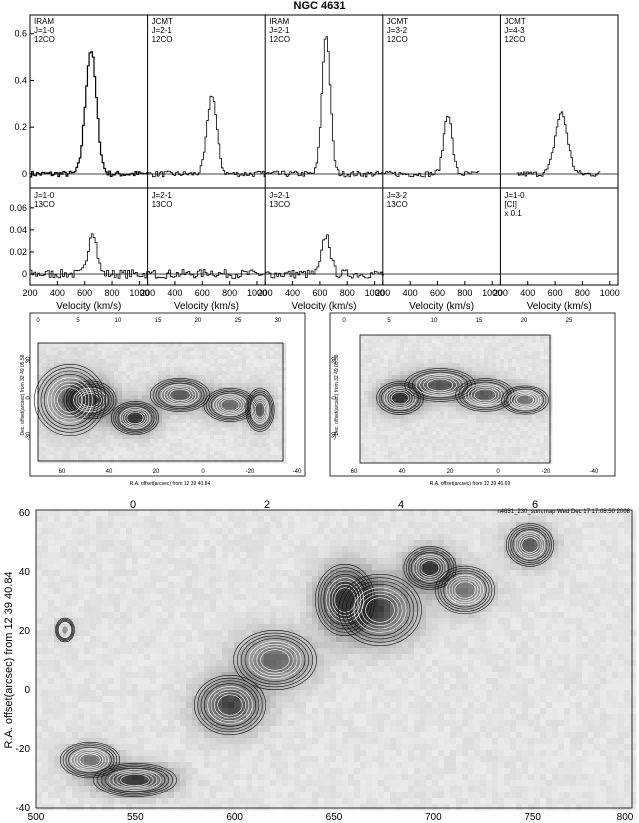 The height and width of the screenshot is (823, 639). What do you see at coordinates (18, 208) in the screenshot?
I see `y-tick-label: 0.06` at bounding box center [18, 208].